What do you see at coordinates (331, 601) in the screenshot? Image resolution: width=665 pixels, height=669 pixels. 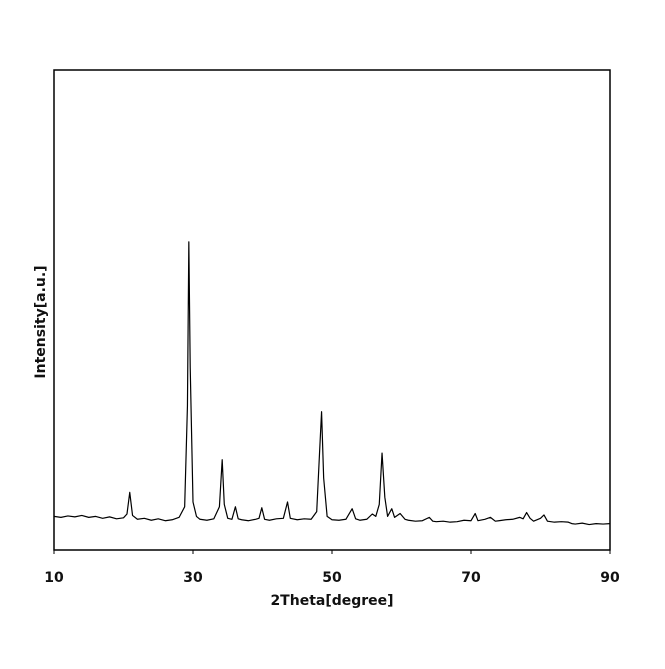 I see `x-axis-label: 2Theta[degree]` at bounding box center [331, 601].